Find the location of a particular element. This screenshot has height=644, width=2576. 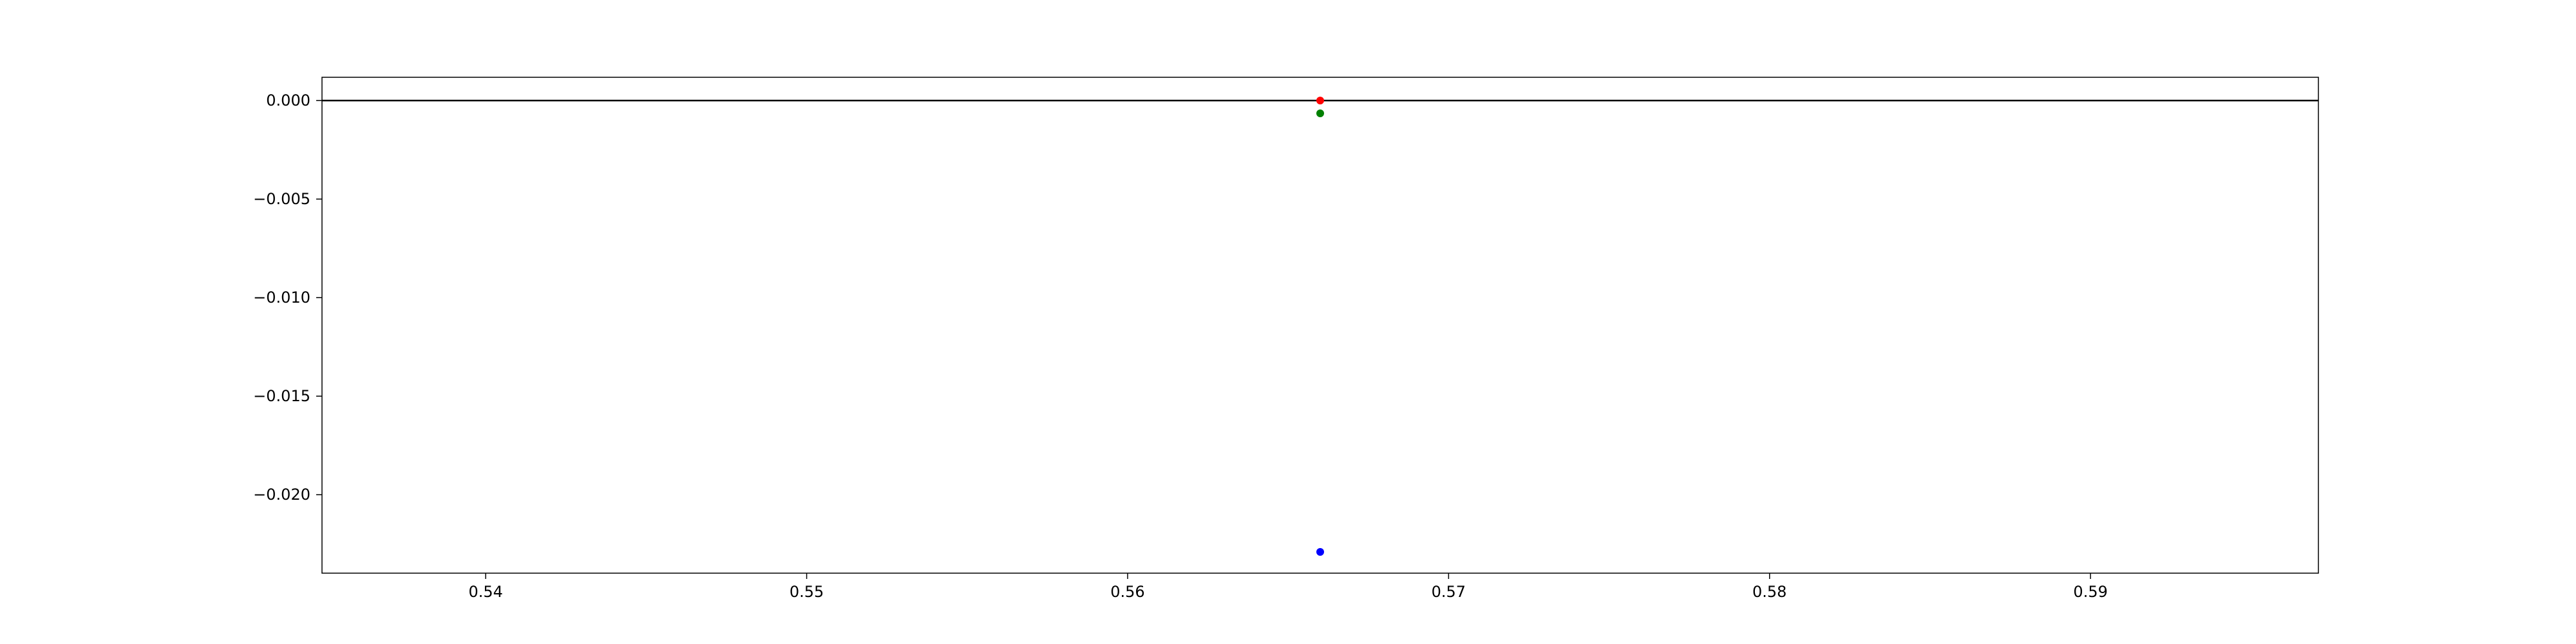

y-tick-label: −0.015 is located at coordinates (281, 396).